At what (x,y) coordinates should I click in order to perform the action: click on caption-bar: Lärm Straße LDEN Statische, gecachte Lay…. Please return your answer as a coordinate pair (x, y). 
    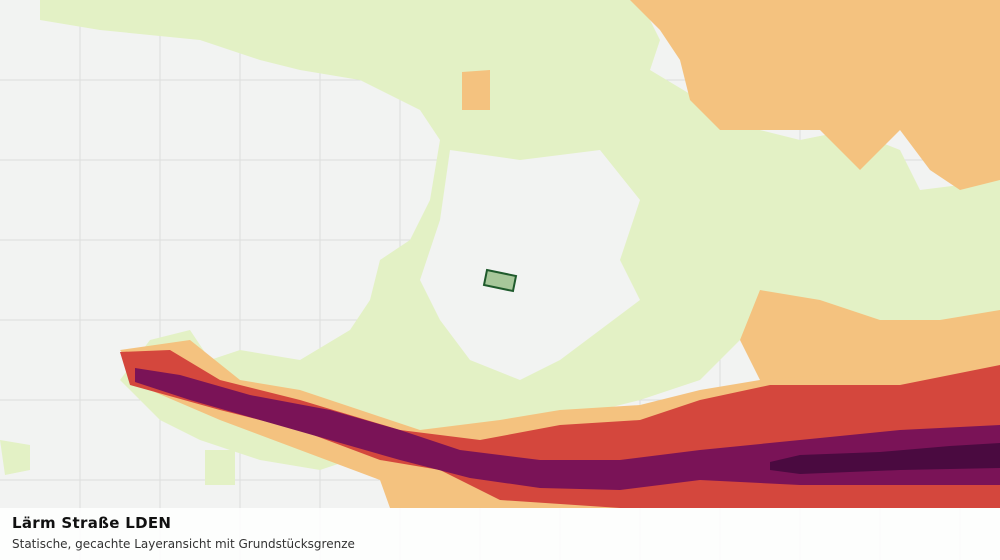
    Looking at the image, I should click on (500, 534).